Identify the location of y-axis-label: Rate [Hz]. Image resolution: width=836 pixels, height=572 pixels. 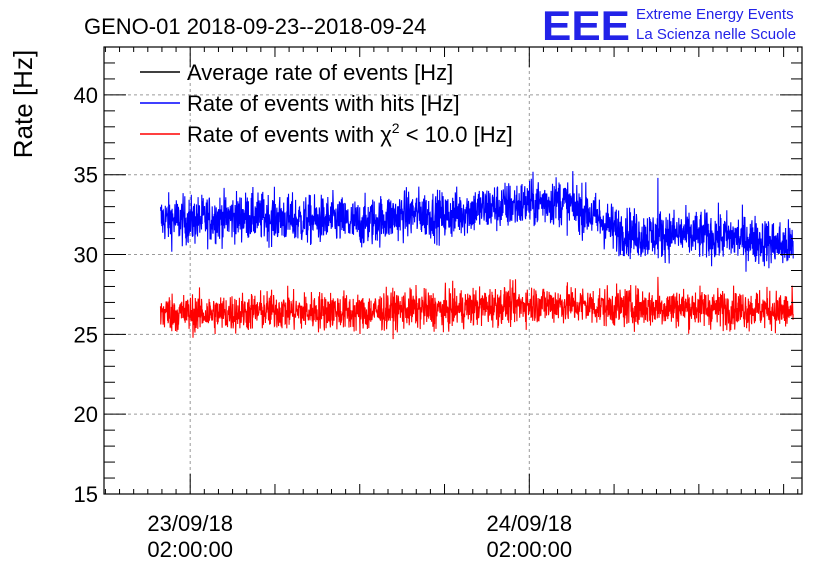
(23, 104).